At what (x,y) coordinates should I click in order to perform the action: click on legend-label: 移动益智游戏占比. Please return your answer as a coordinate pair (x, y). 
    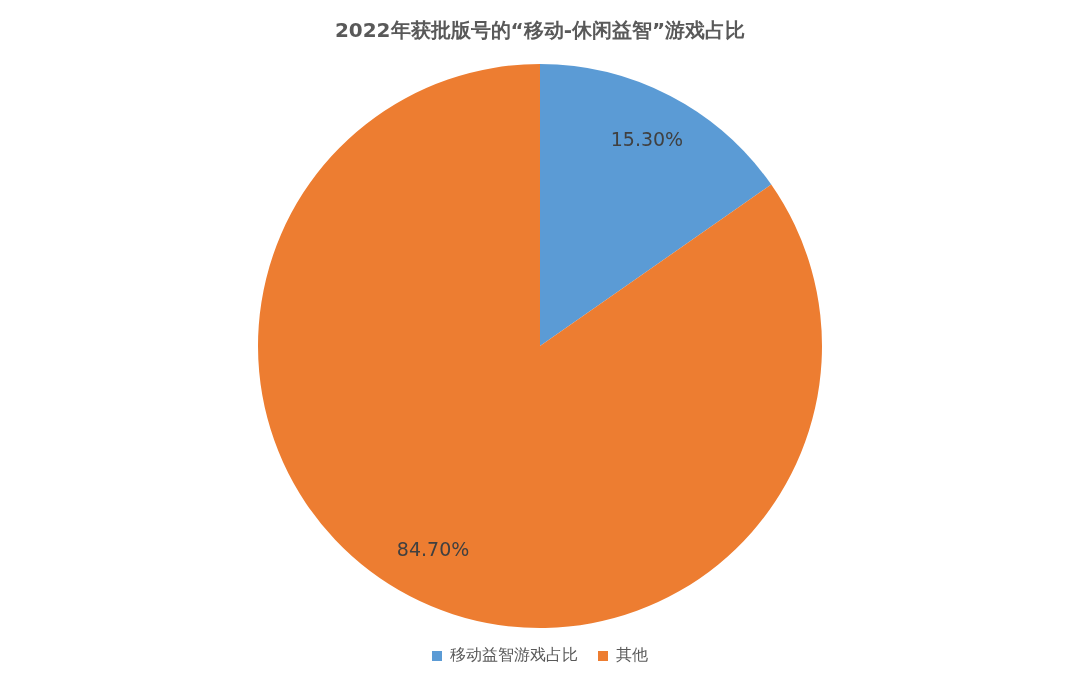
    Looking at the image, I should click on (514, 655).